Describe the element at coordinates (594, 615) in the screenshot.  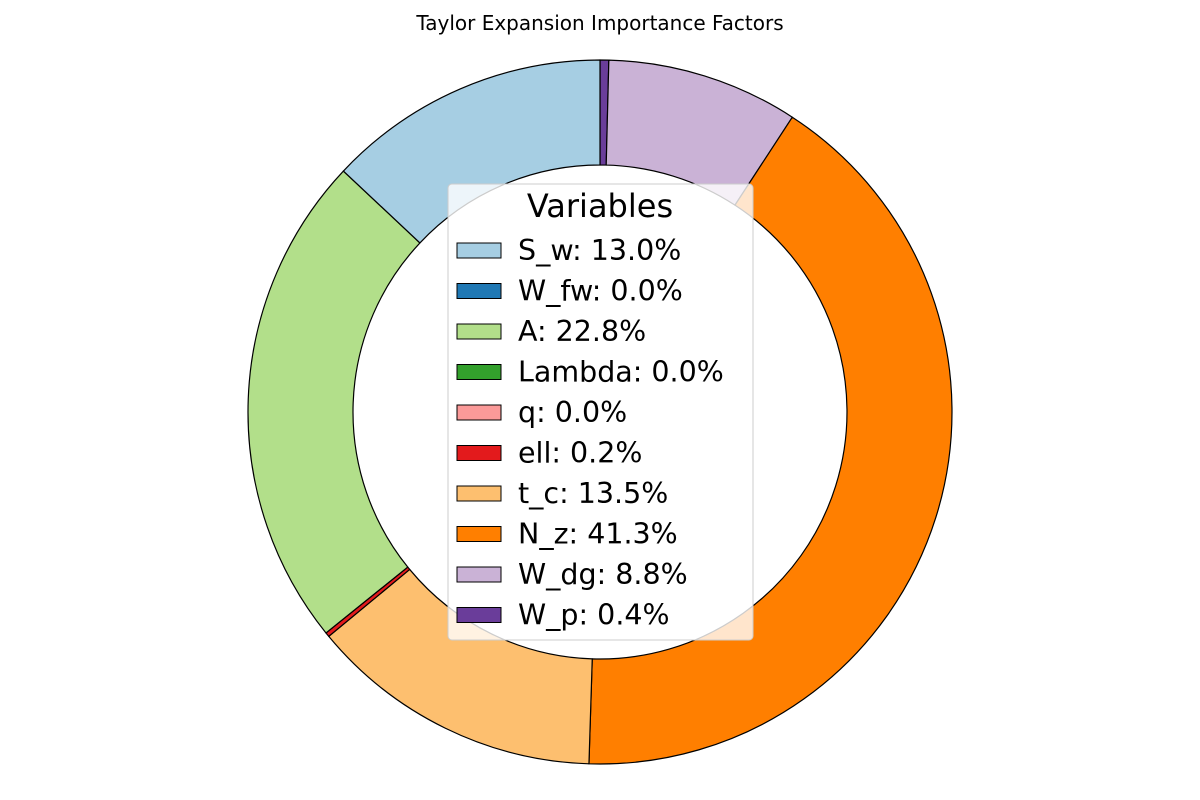
I see `legend-label-W_p: W_p: 0.4%` at that location.